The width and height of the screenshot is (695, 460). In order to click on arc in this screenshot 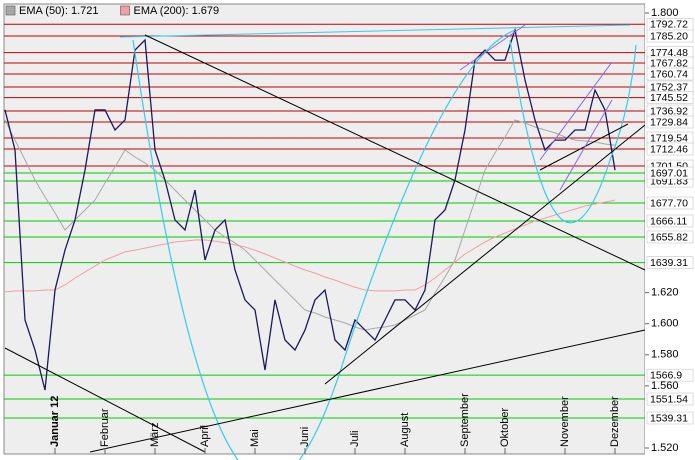, I will do `click(573, 131)`.